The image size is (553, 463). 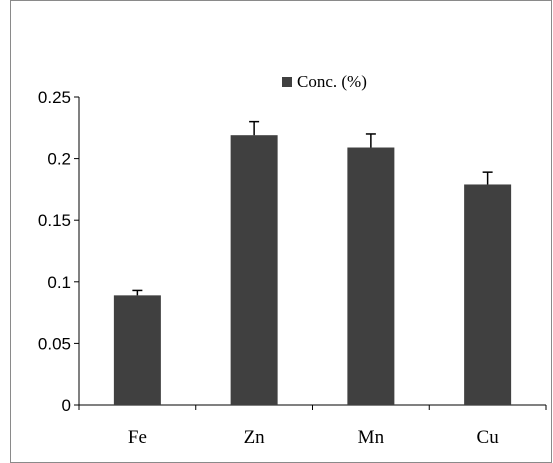 What do you see at coordinates (66, 405) in the screenshot?
I see `y-tick-label: 0` at bounding box center [66, 405].